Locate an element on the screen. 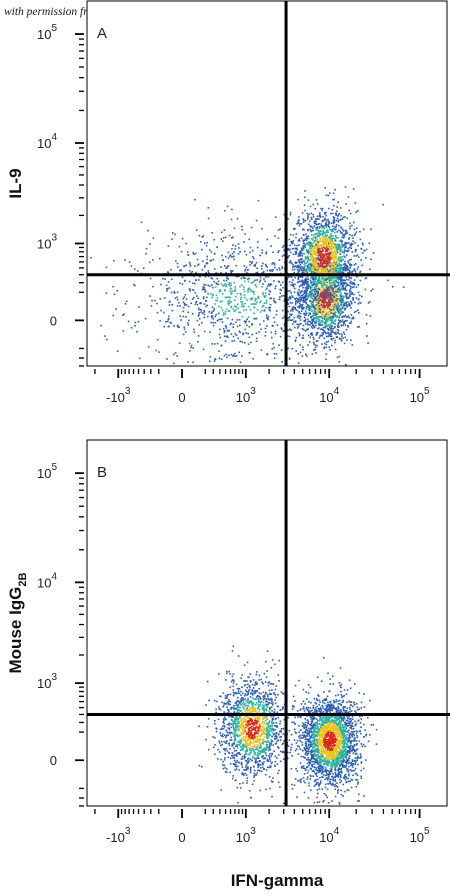  y-tick-label: 104 is located at coordinates (47, 141).